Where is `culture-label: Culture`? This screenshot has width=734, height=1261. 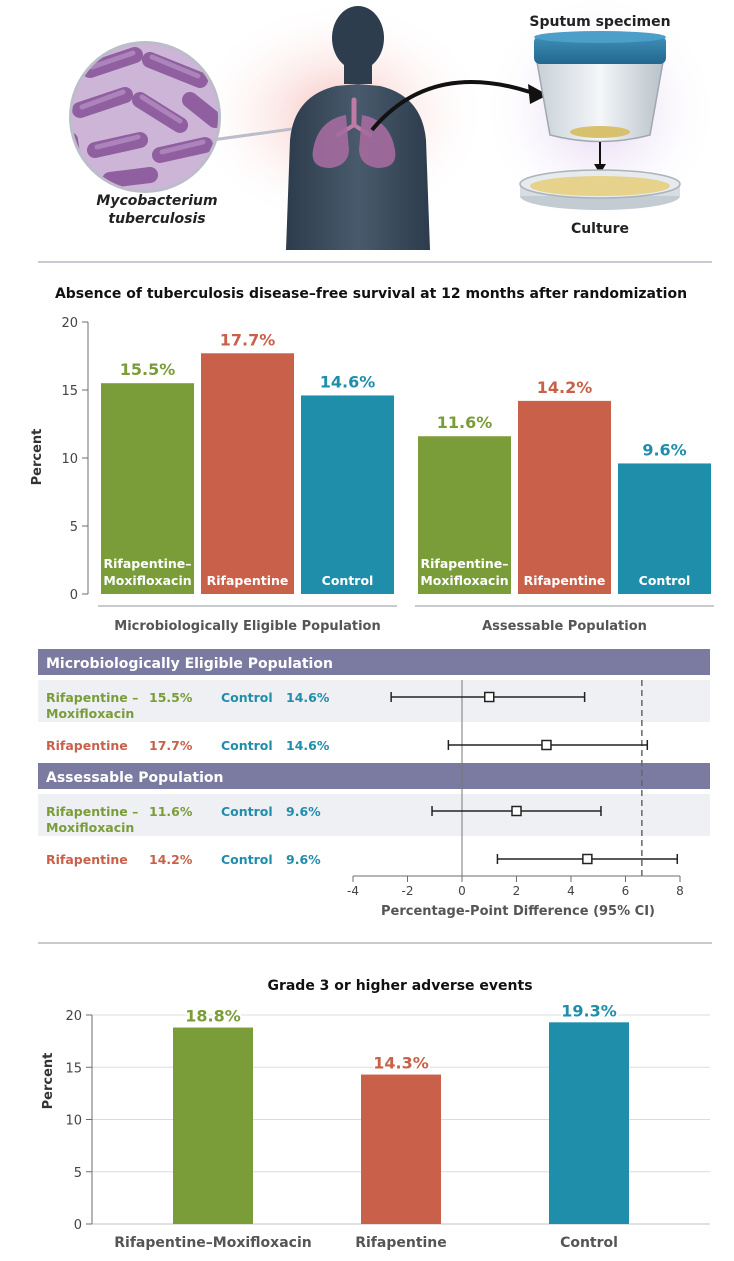
culture-label: Culture is located at coordinates (600, 229).